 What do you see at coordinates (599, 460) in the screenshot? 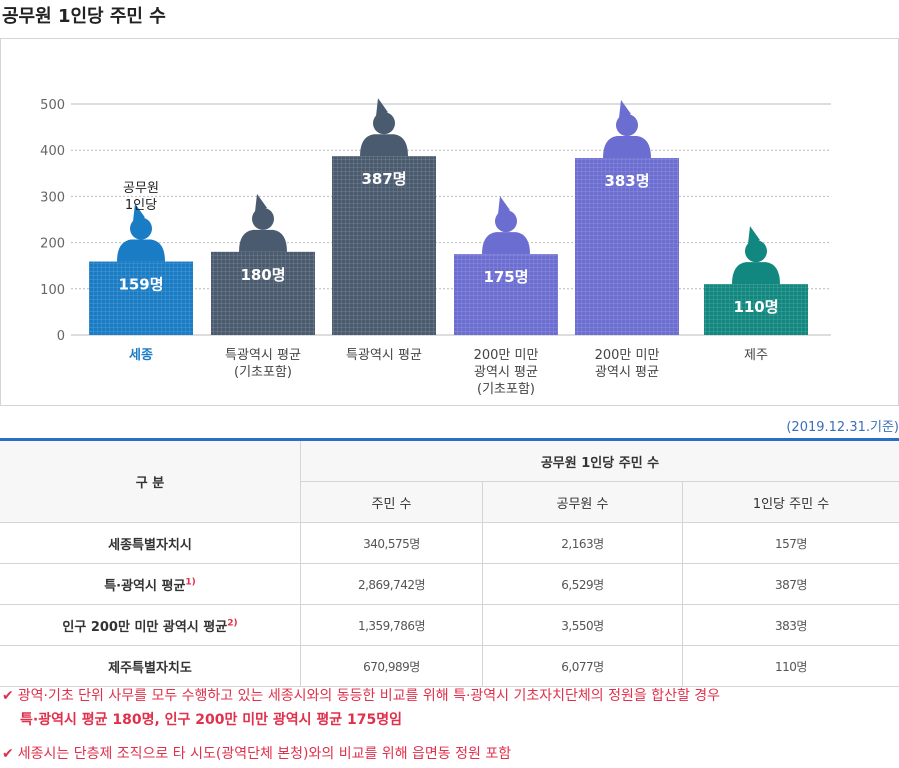
I see `header-main: 공무원 1인당 주민 수` at bounding box center [599, 460].